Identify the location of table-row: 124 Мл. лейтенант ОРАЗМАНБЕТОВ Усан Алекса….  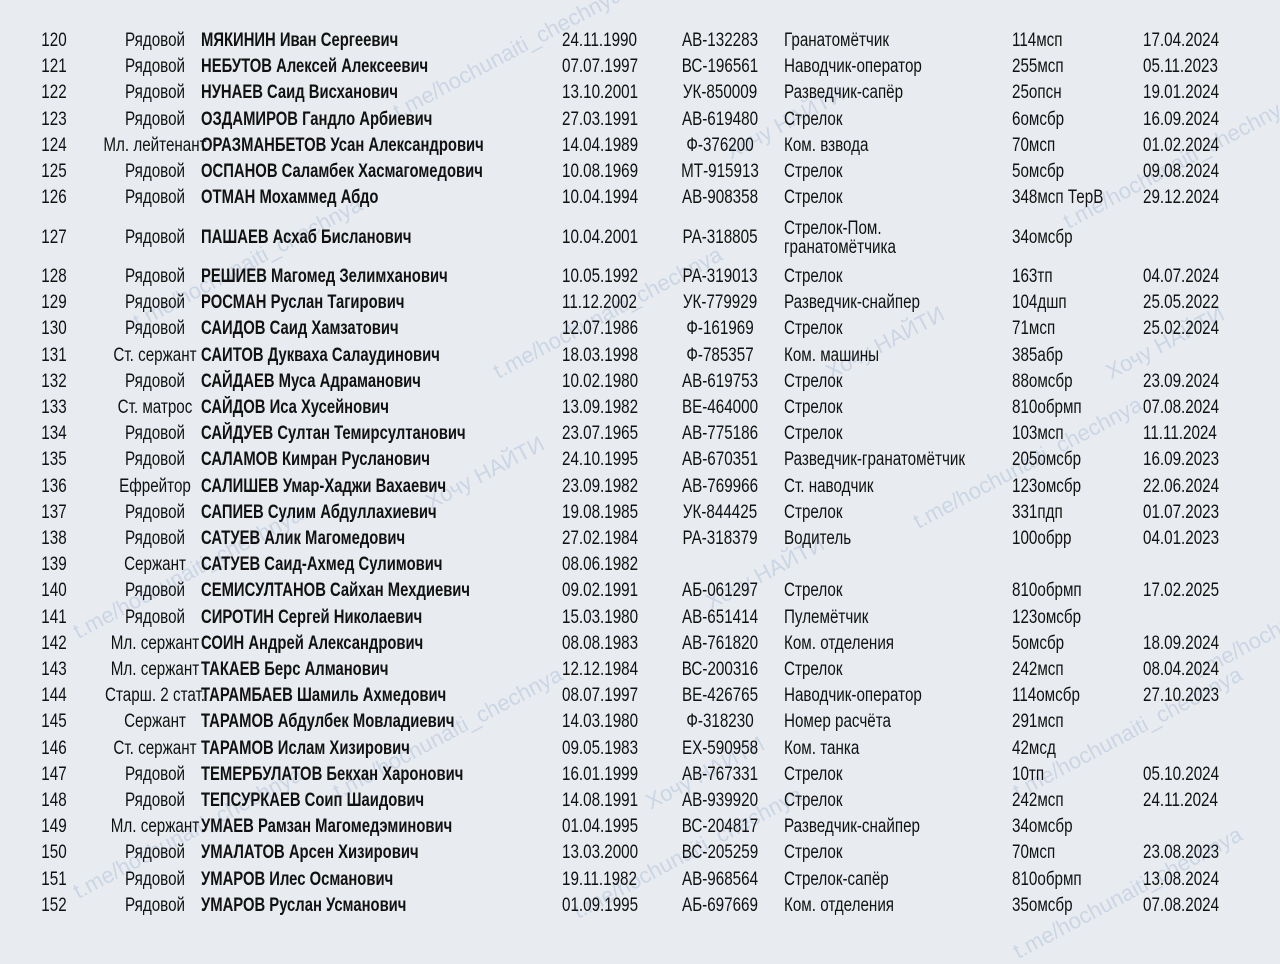
(640, 146).